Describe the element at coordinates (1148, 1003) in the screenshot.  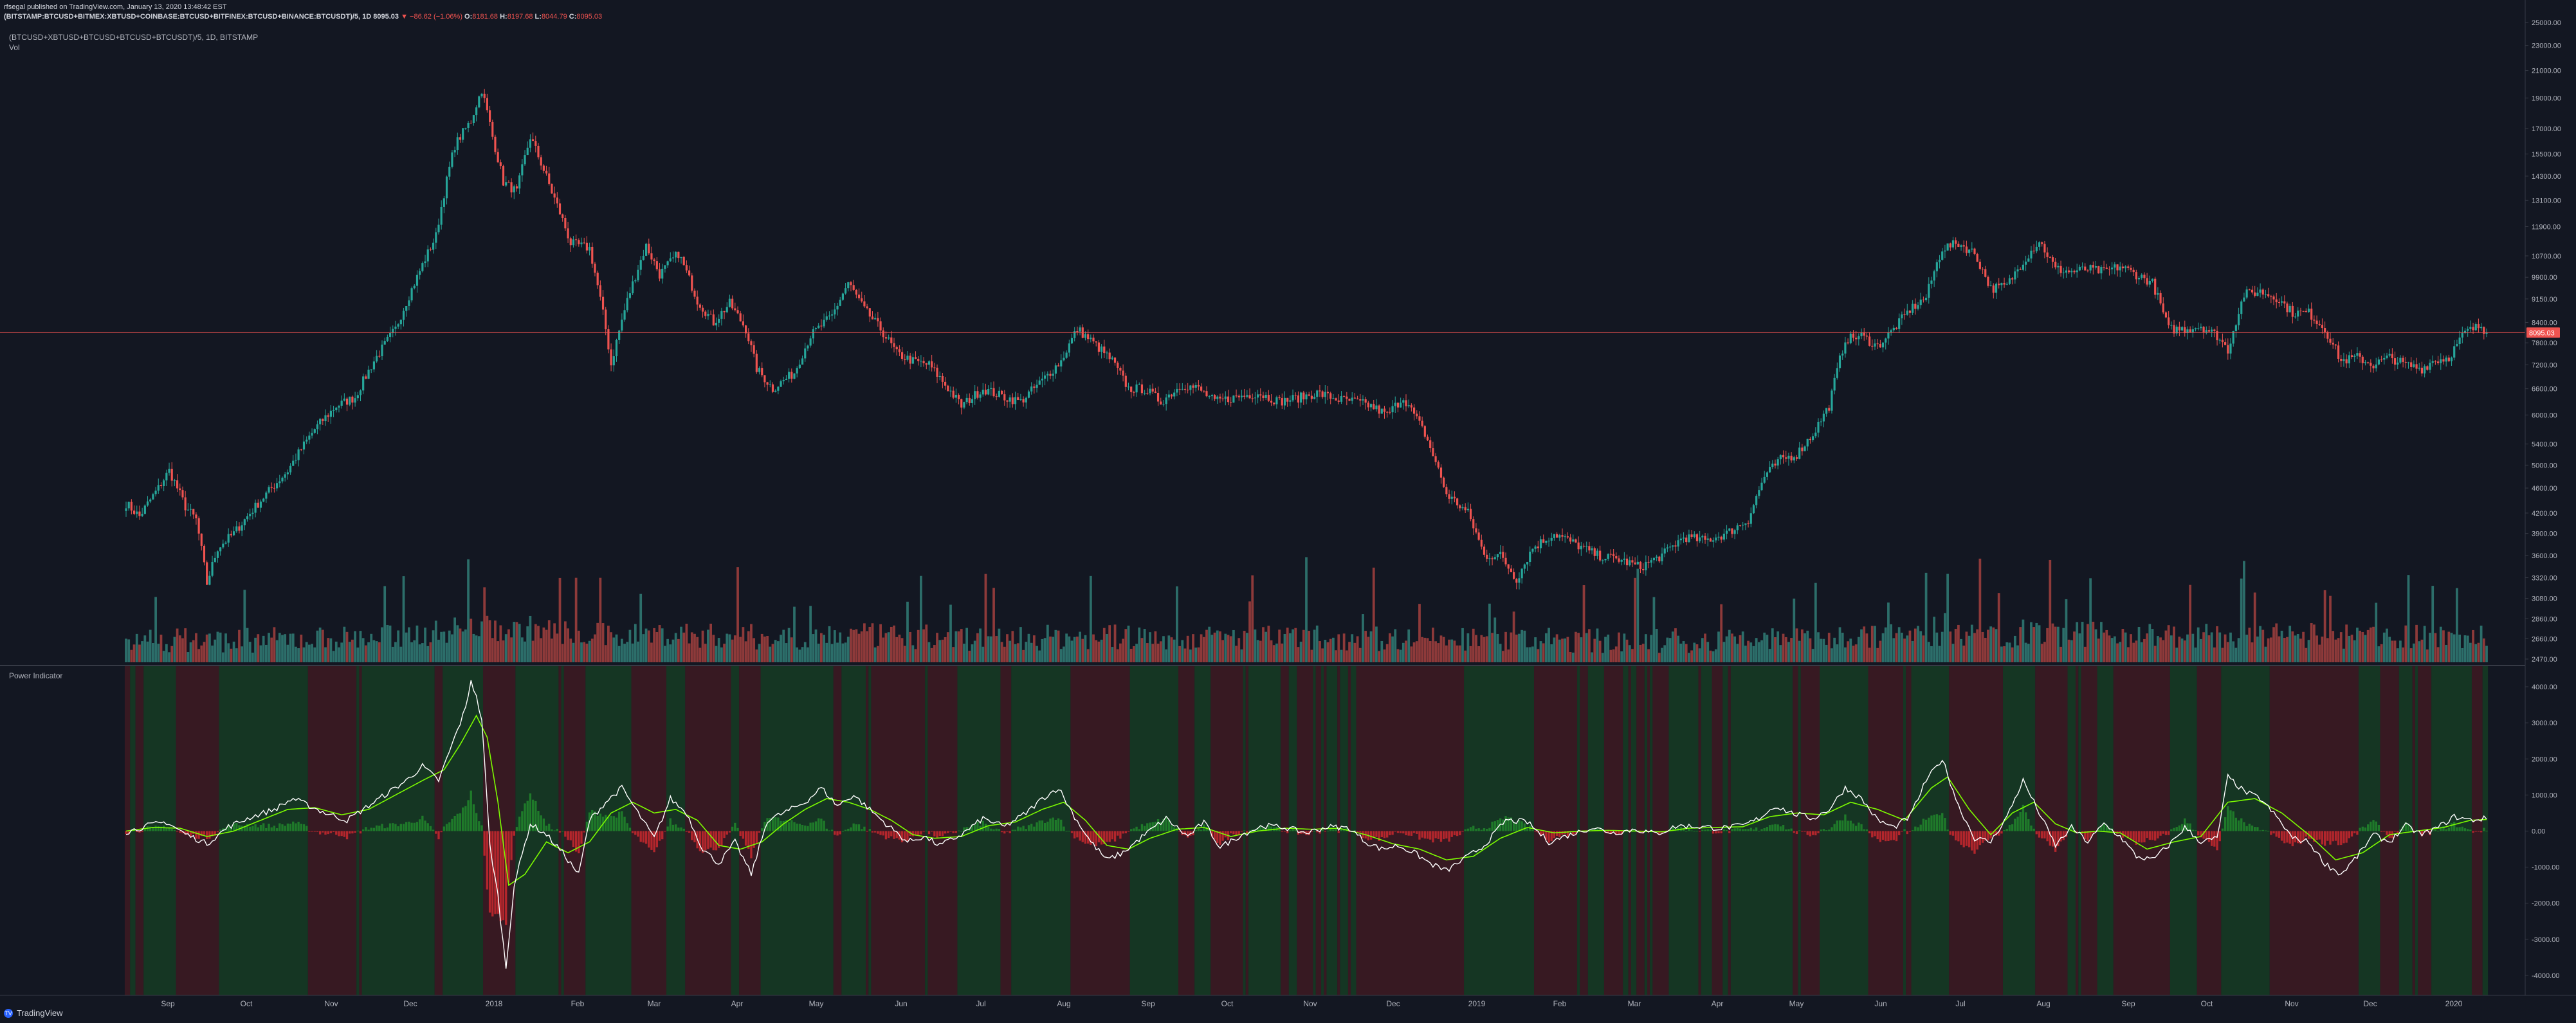
I see `time-tick-label: Sep` at that location.